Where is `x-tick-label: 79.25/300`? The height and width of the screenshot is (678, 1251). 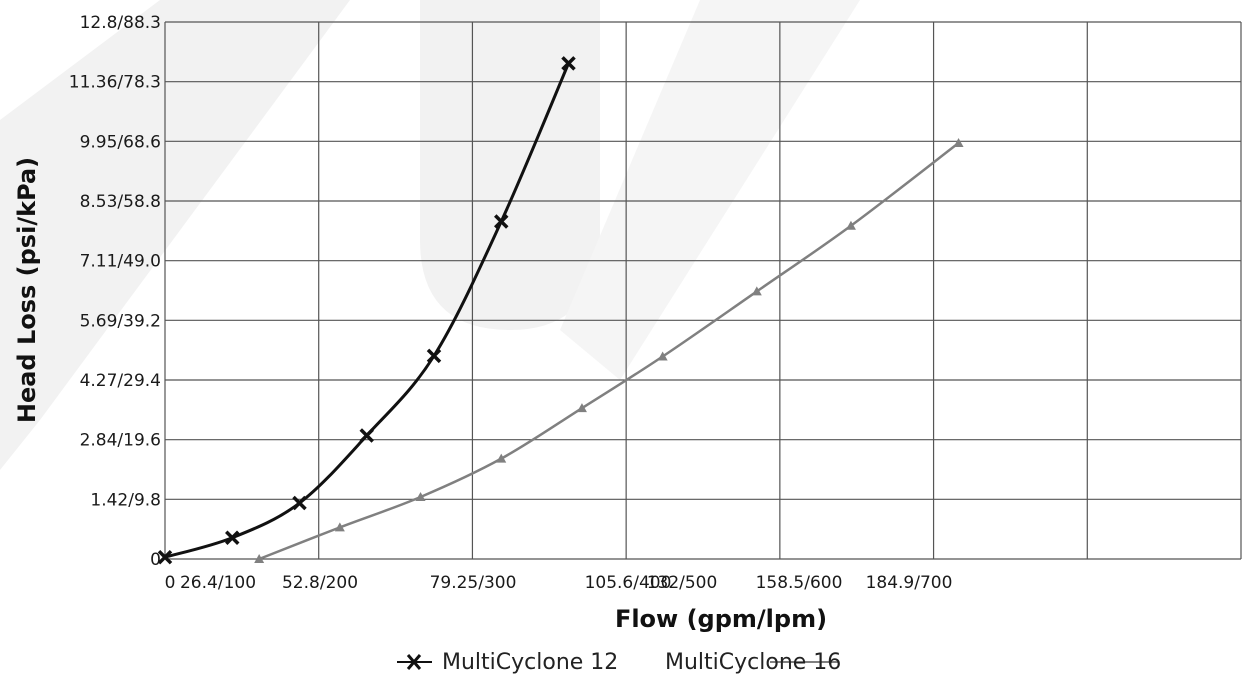 x-tick-label: 79.25/300 is located at coordinates (473, 583).